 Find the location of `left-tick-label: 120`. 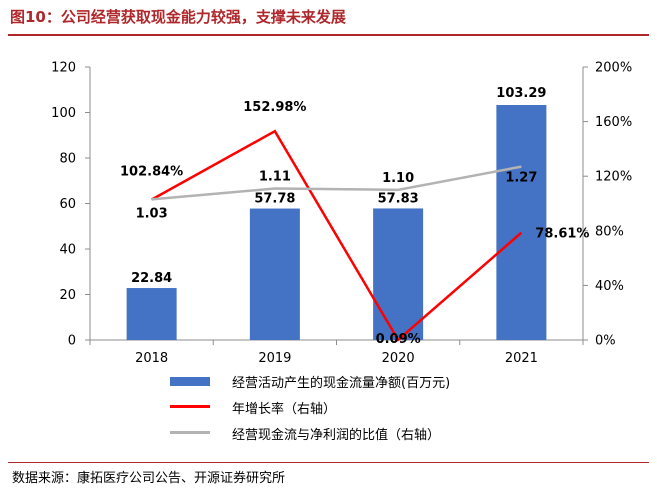

left-tick-label: 120 is located at coordinates (63, 68).